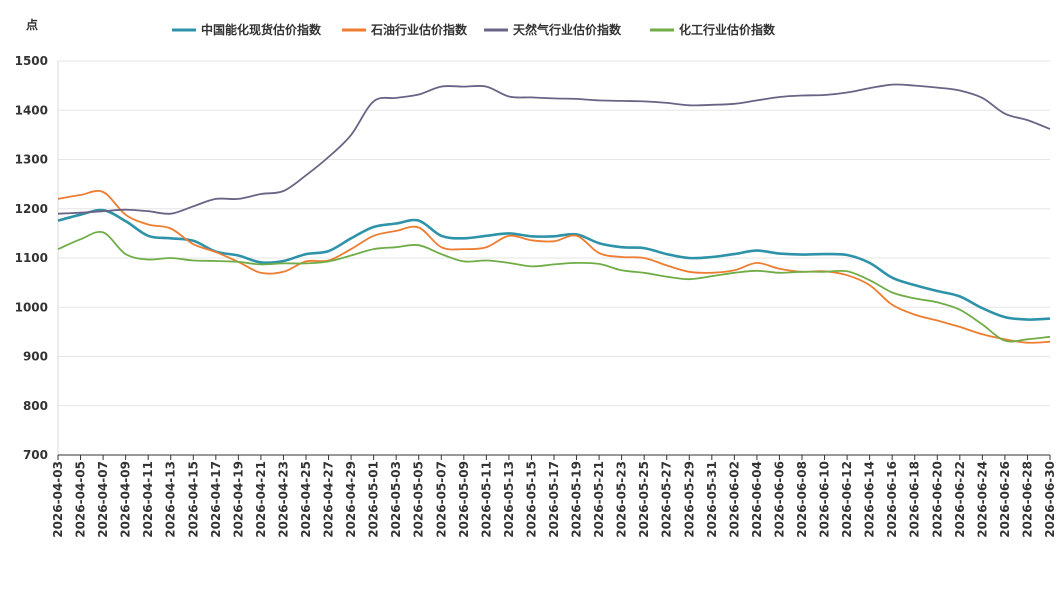 This screenshot has height=601, width=1061. Describe the element at coordinates (554, 499) in the screenshot. I see `x-tick-label: 2026-05-17` at that location.